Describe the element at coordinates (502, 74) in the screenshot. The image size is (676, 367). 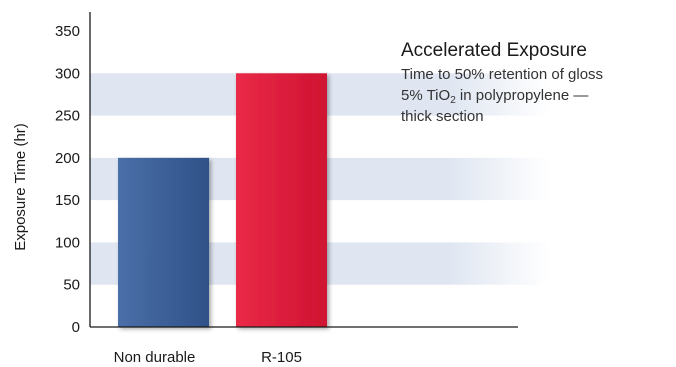
I see `annotation-line-1: Time to 50% retention of gloss` at that location.